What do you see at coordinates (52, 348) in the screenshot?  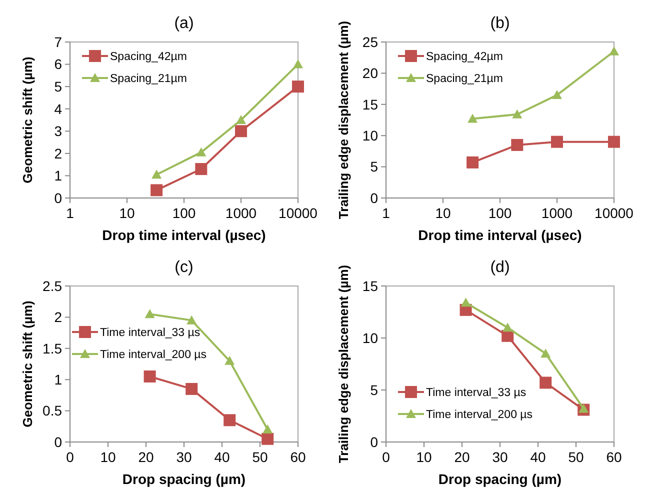 I see `y-tick-label: 1.5` at bounding box center [52, 348].